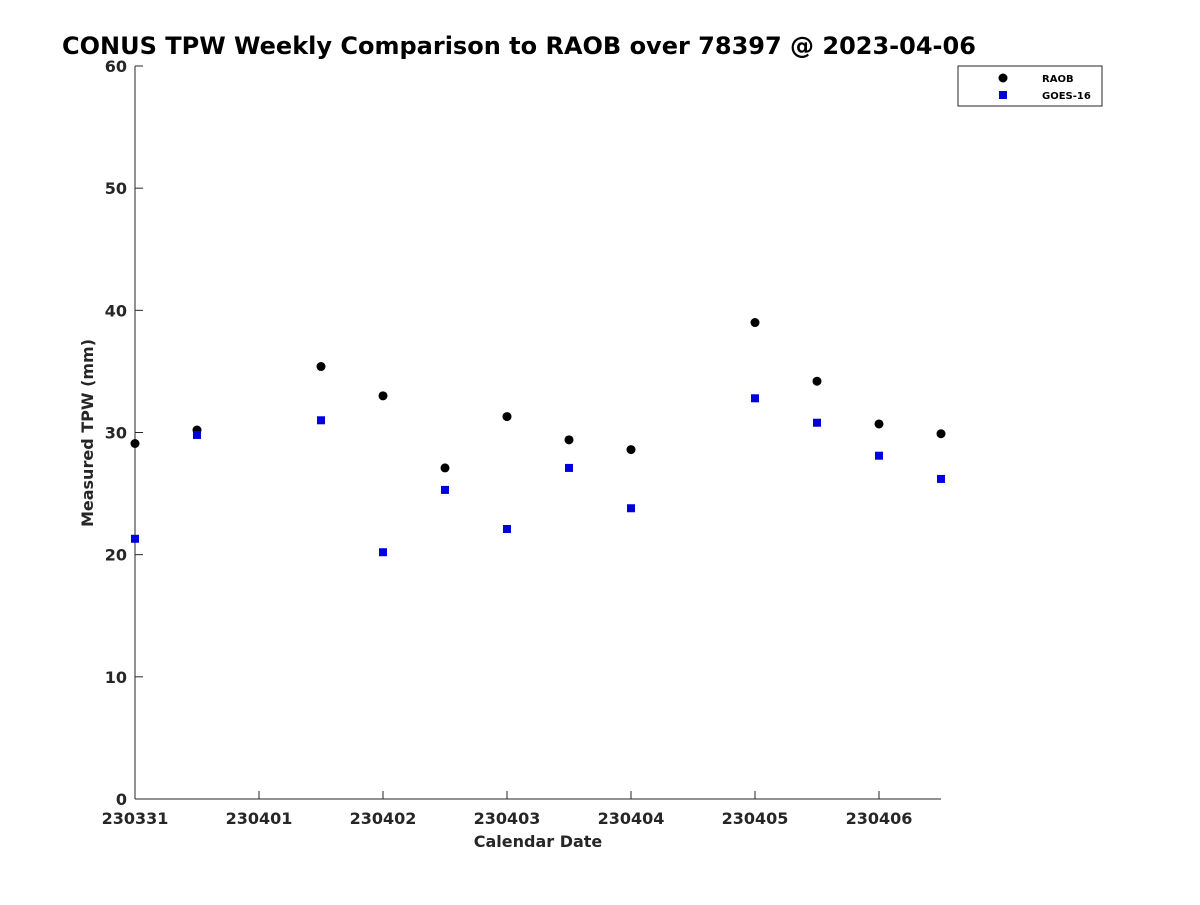  Describe the element at coordinates (507, 818) in the screenshot. I see `x-tick-label: 230403` at that location.